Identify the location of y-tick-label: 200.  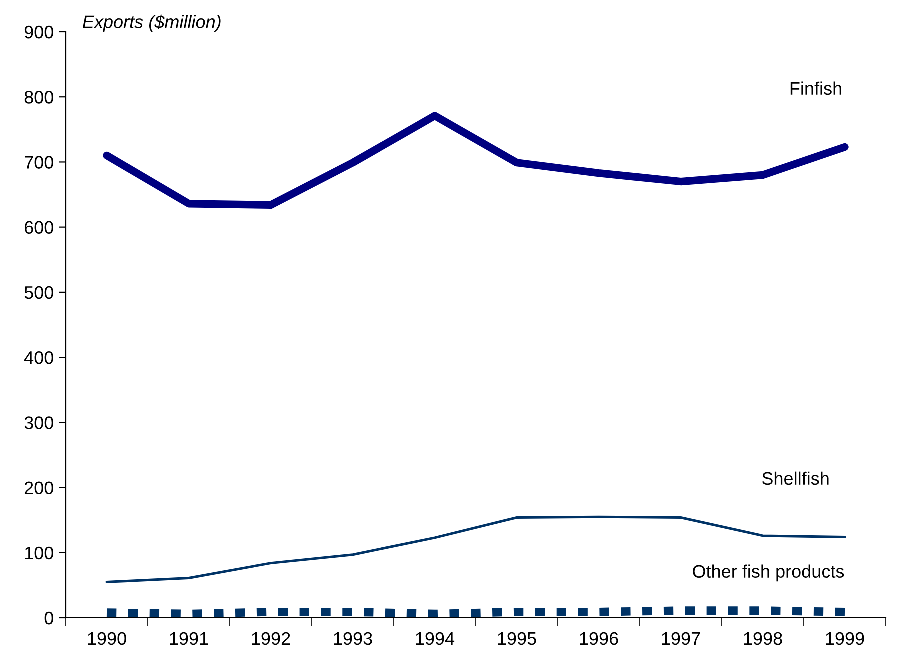
(39, 488).